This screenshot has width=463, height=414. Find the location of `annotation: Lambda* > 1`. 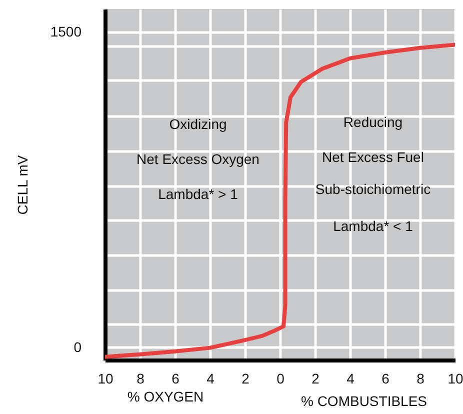

annotation: Lambda* > 1 is located at coordinates (198, 194).